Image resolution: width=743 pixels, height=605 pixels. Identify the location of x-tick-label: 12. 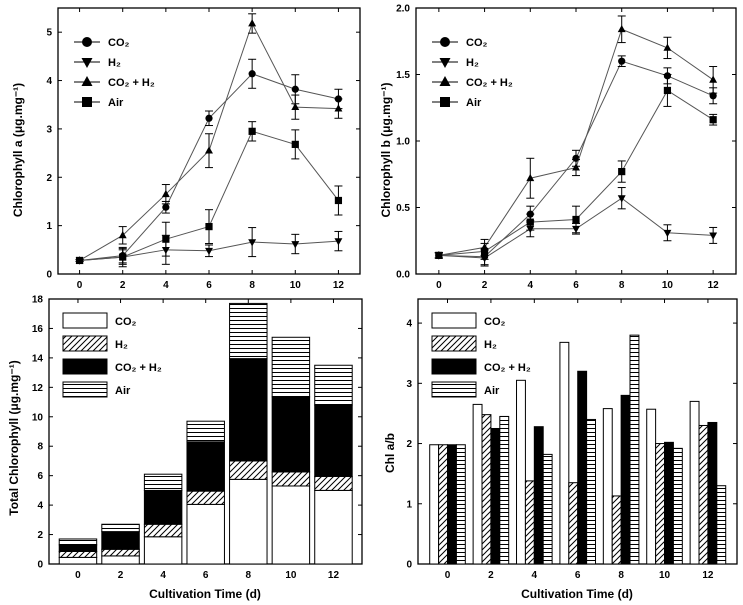
(714, 285).